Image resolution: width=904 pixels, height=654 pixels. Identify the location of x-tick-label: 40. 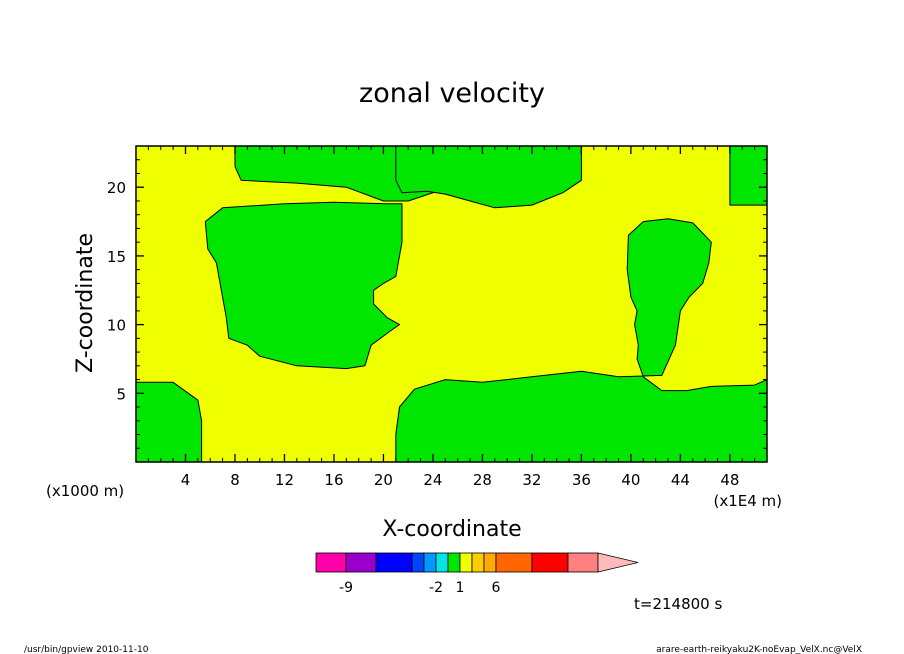
(630, 480).